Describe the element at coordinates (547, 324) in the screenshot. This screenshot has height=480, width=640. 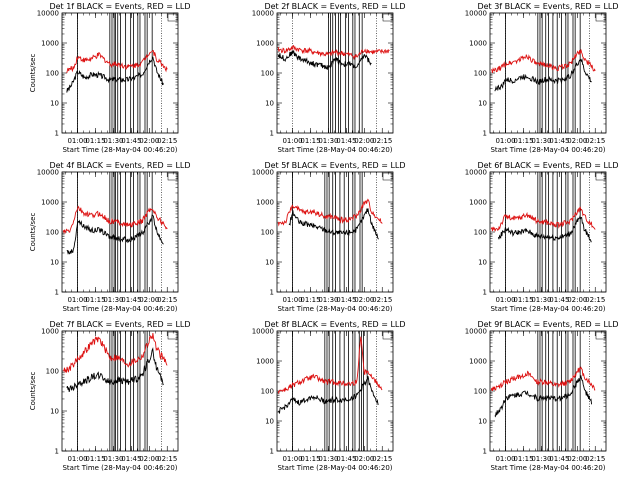
I see `panel-title: Det 9f BLACK = Events, RED = LLD` at that location.